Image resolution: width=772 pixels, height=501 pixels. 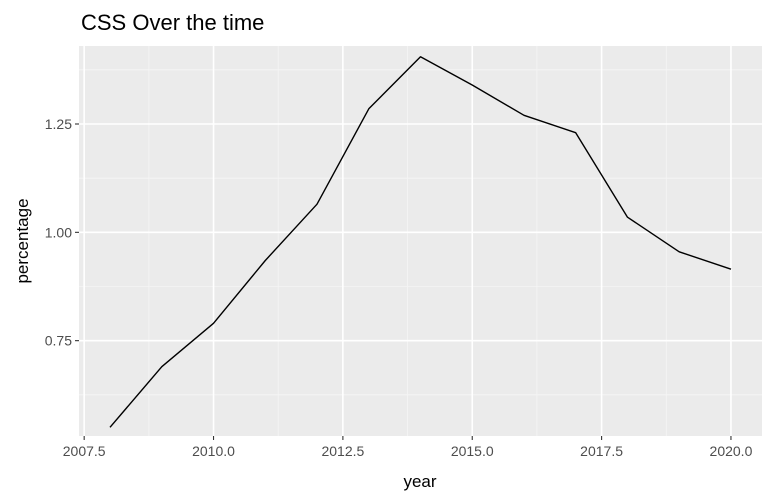 I want to click on x-tick-label: 2010.0, so click(x=213, y=451).